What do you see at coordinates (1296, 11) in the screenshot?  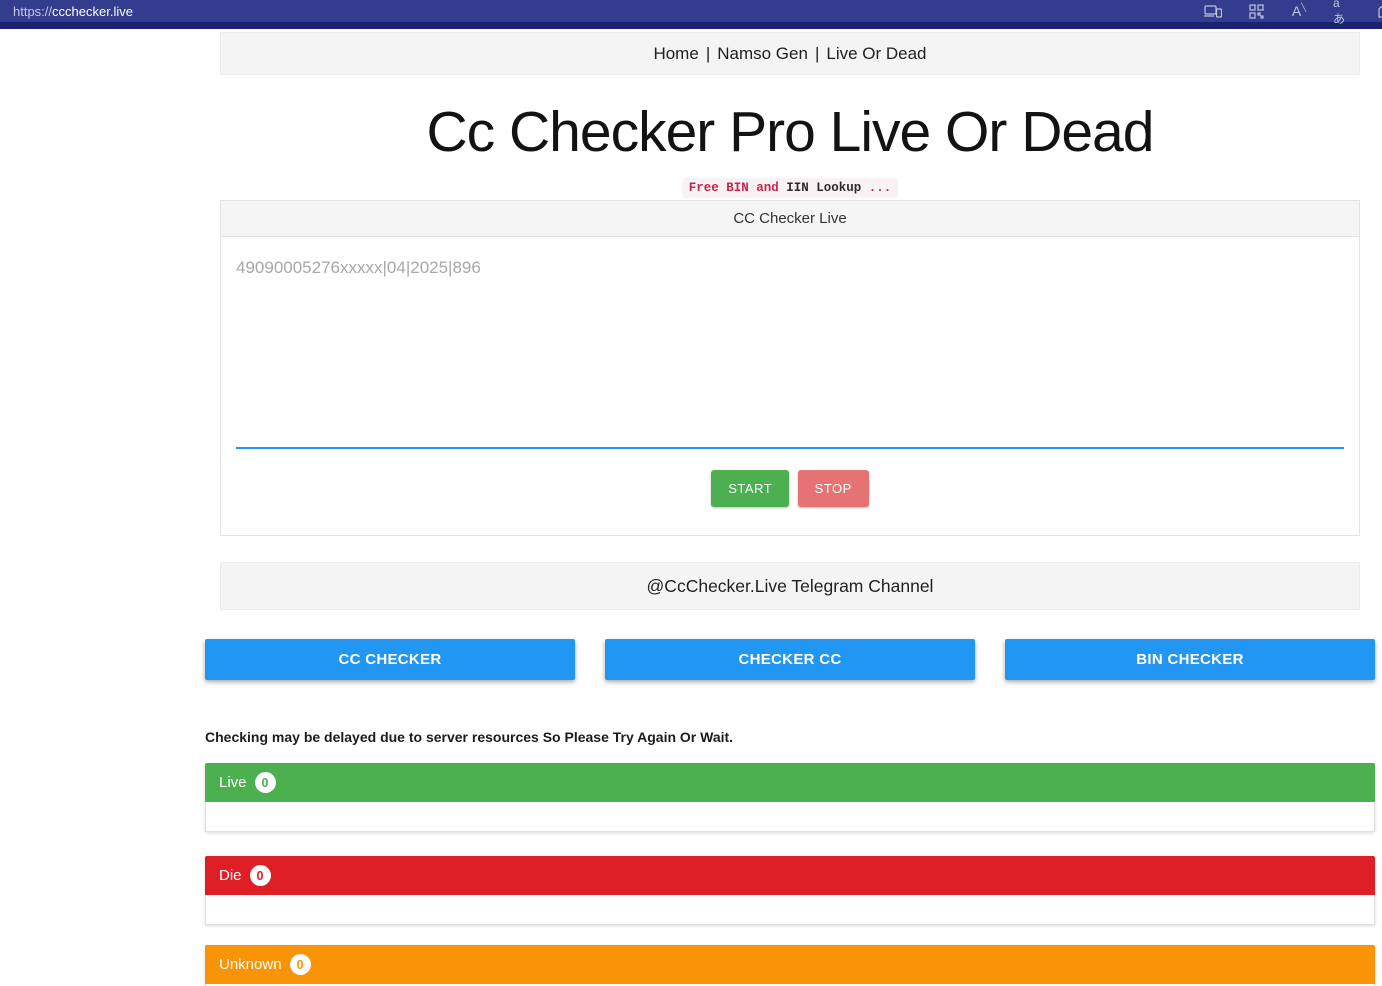 I see `reader-glyph: A` at bounding box center [1296, 11].